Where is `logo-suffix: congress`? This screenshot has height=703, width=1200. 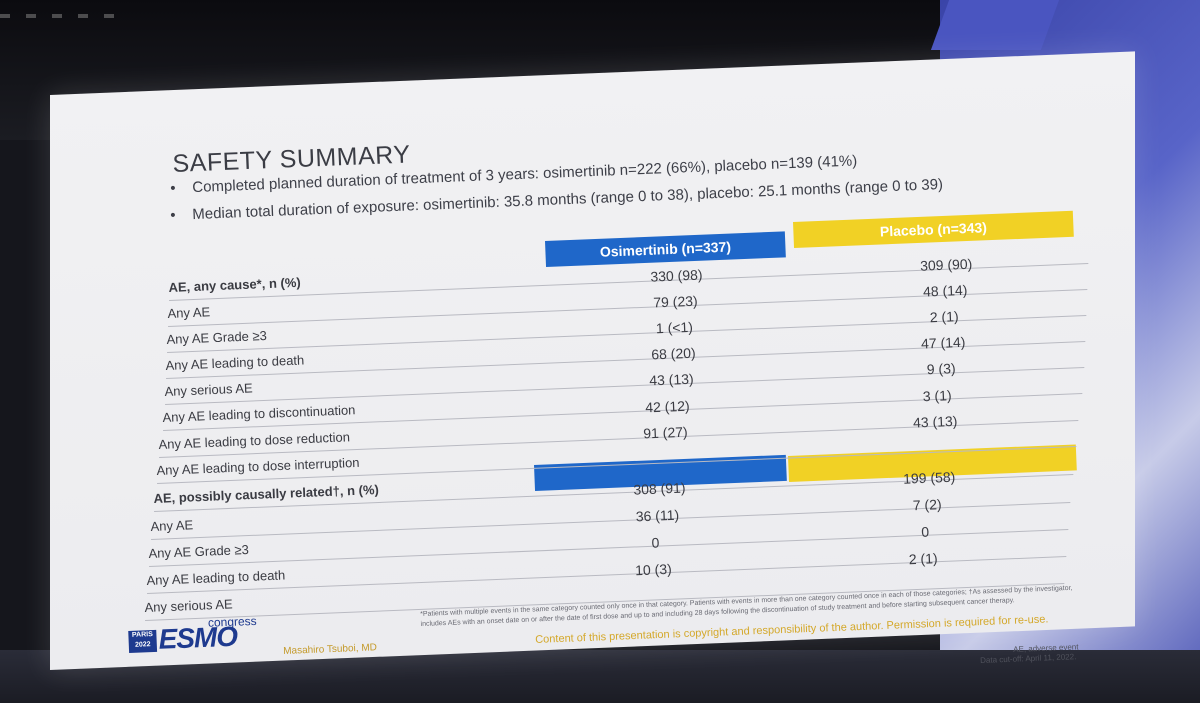
logo-suffix: congress is located at coordinates (232, 621).